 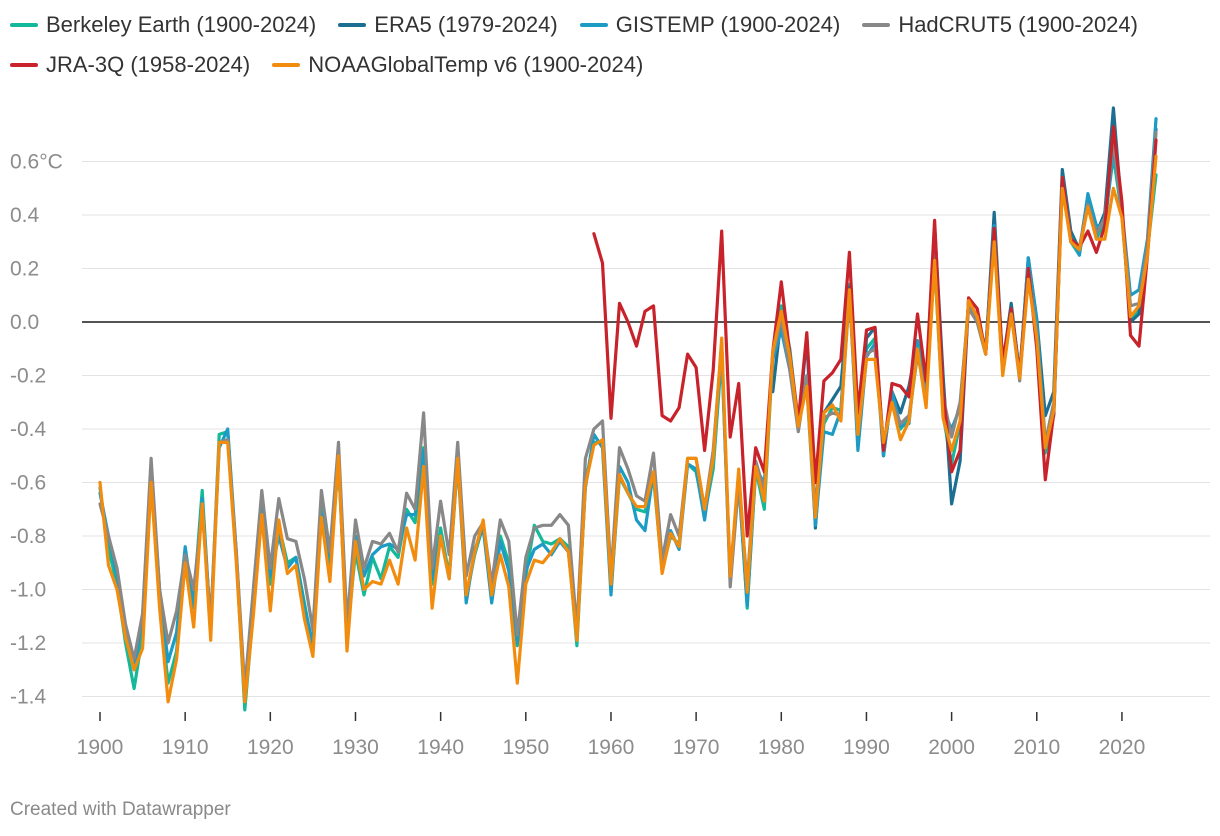 What do you see at coordinates (36, 162) in the screenshot?
I see `y-tick-label: 0.6°C` at bounding box center [36, 162].